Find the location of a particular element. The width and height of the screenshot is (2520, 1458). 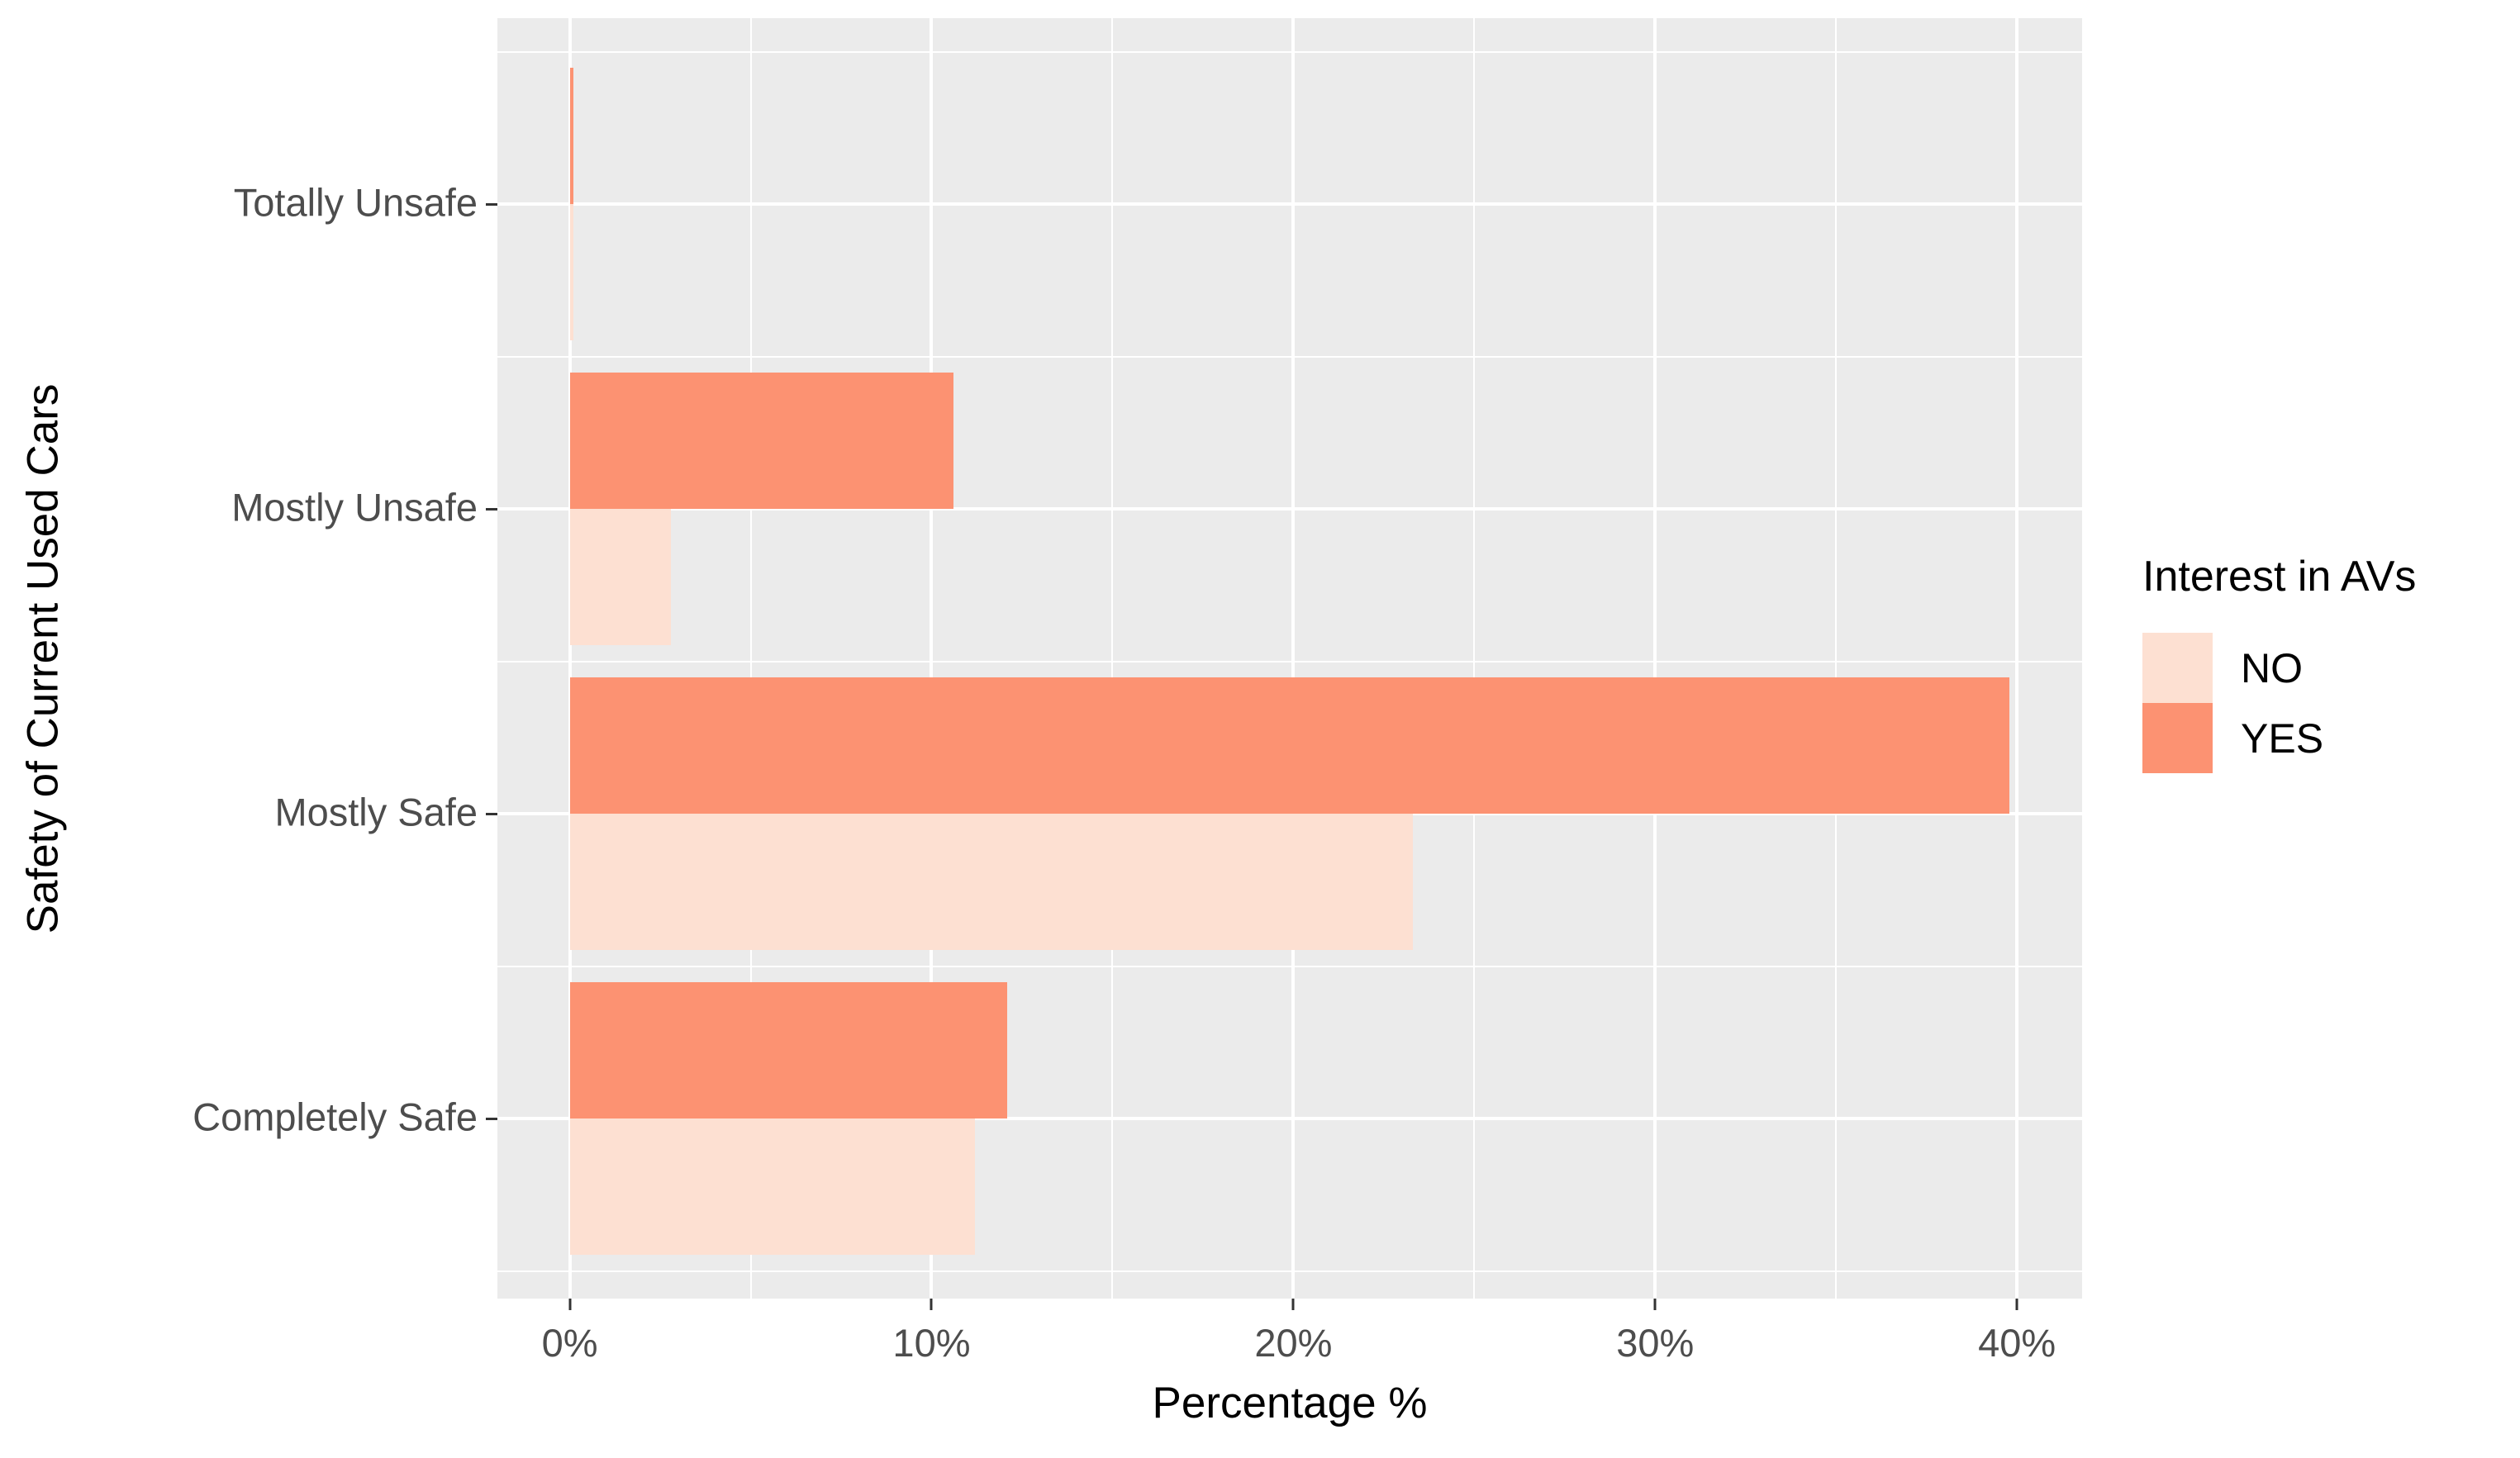

legend: Interest in AVs NO YES is located at coordinates (2328, 662).